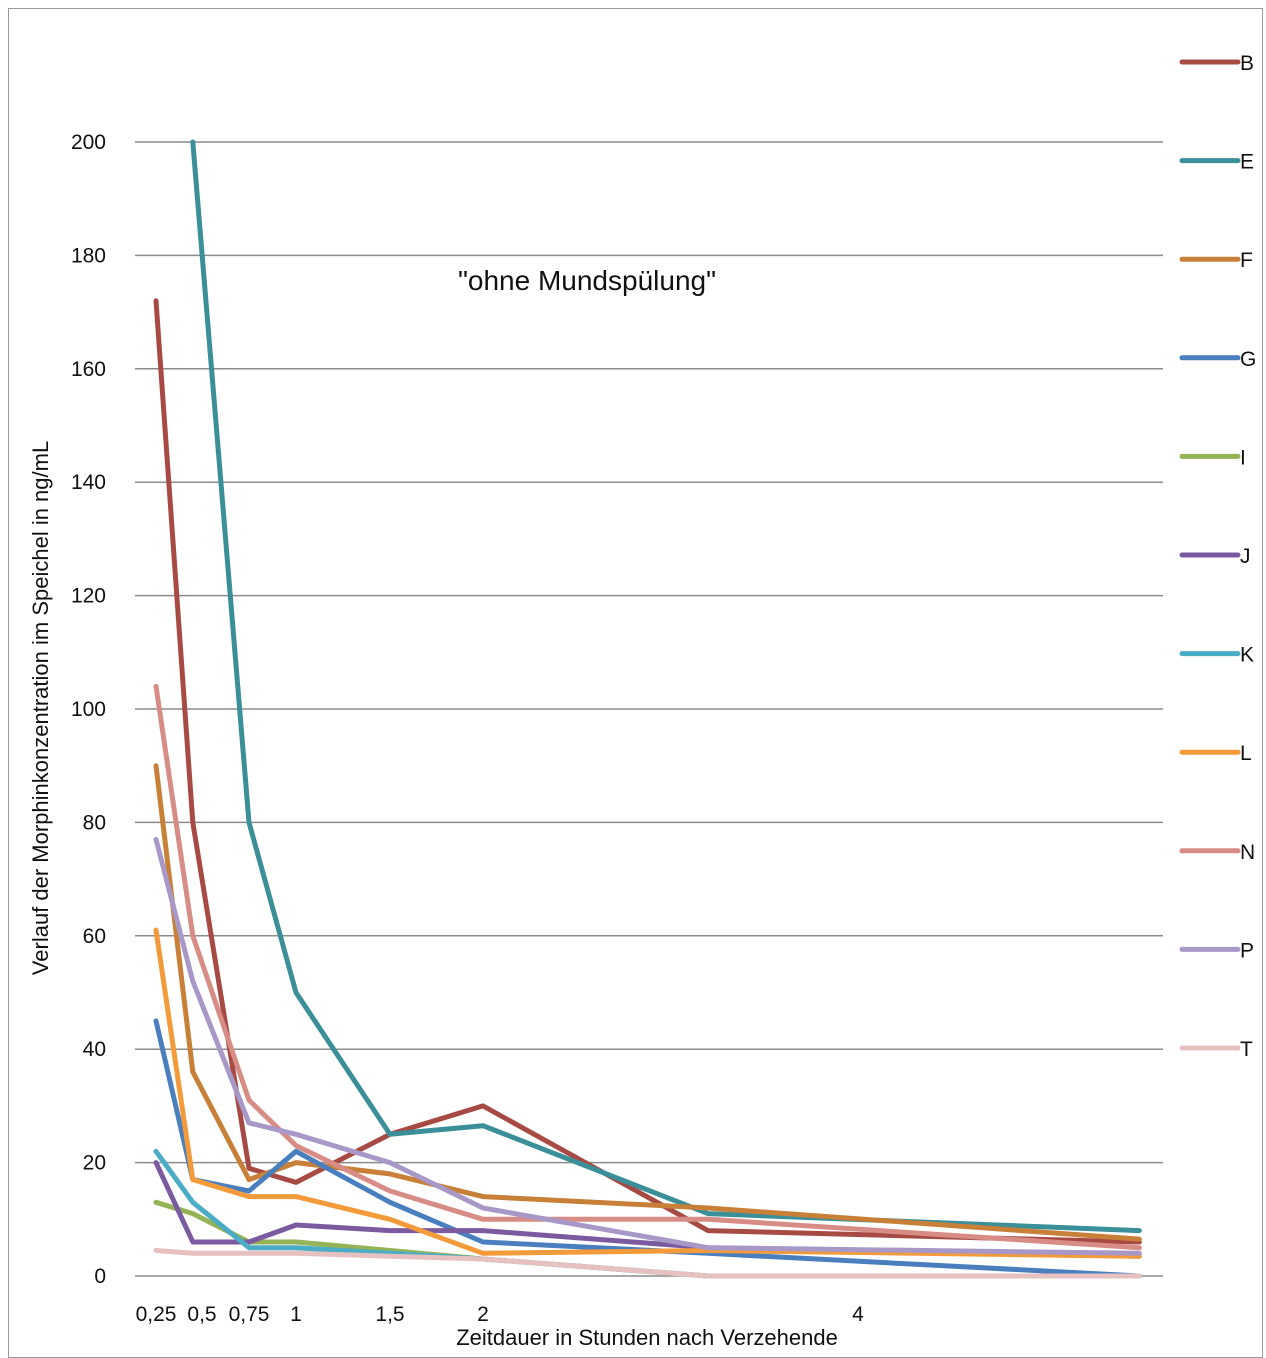 This screenshot has width=1266, height=1358. I want to click on y-tick-label: 20, so click(94, 1163).